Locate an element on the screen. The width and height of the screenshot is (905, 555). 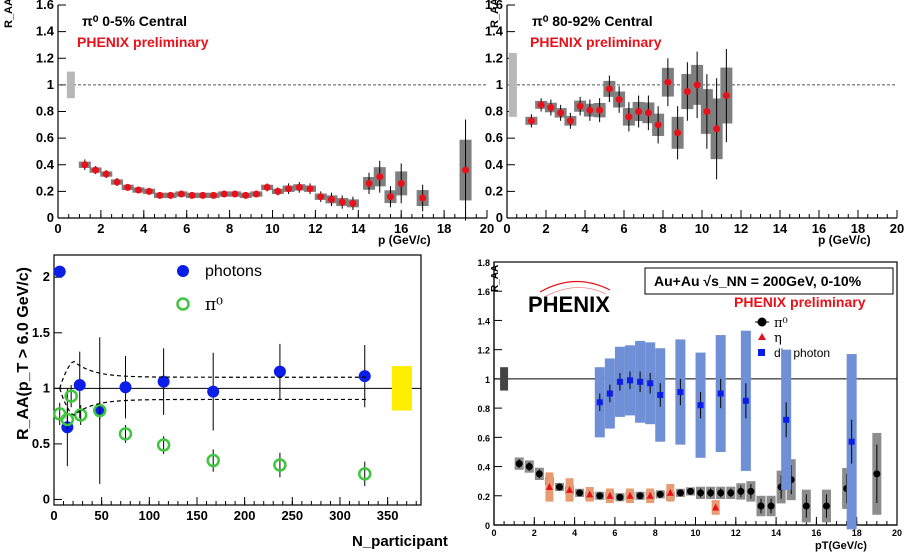
x-tick-label: 150 is located at coordinates (197, 515).